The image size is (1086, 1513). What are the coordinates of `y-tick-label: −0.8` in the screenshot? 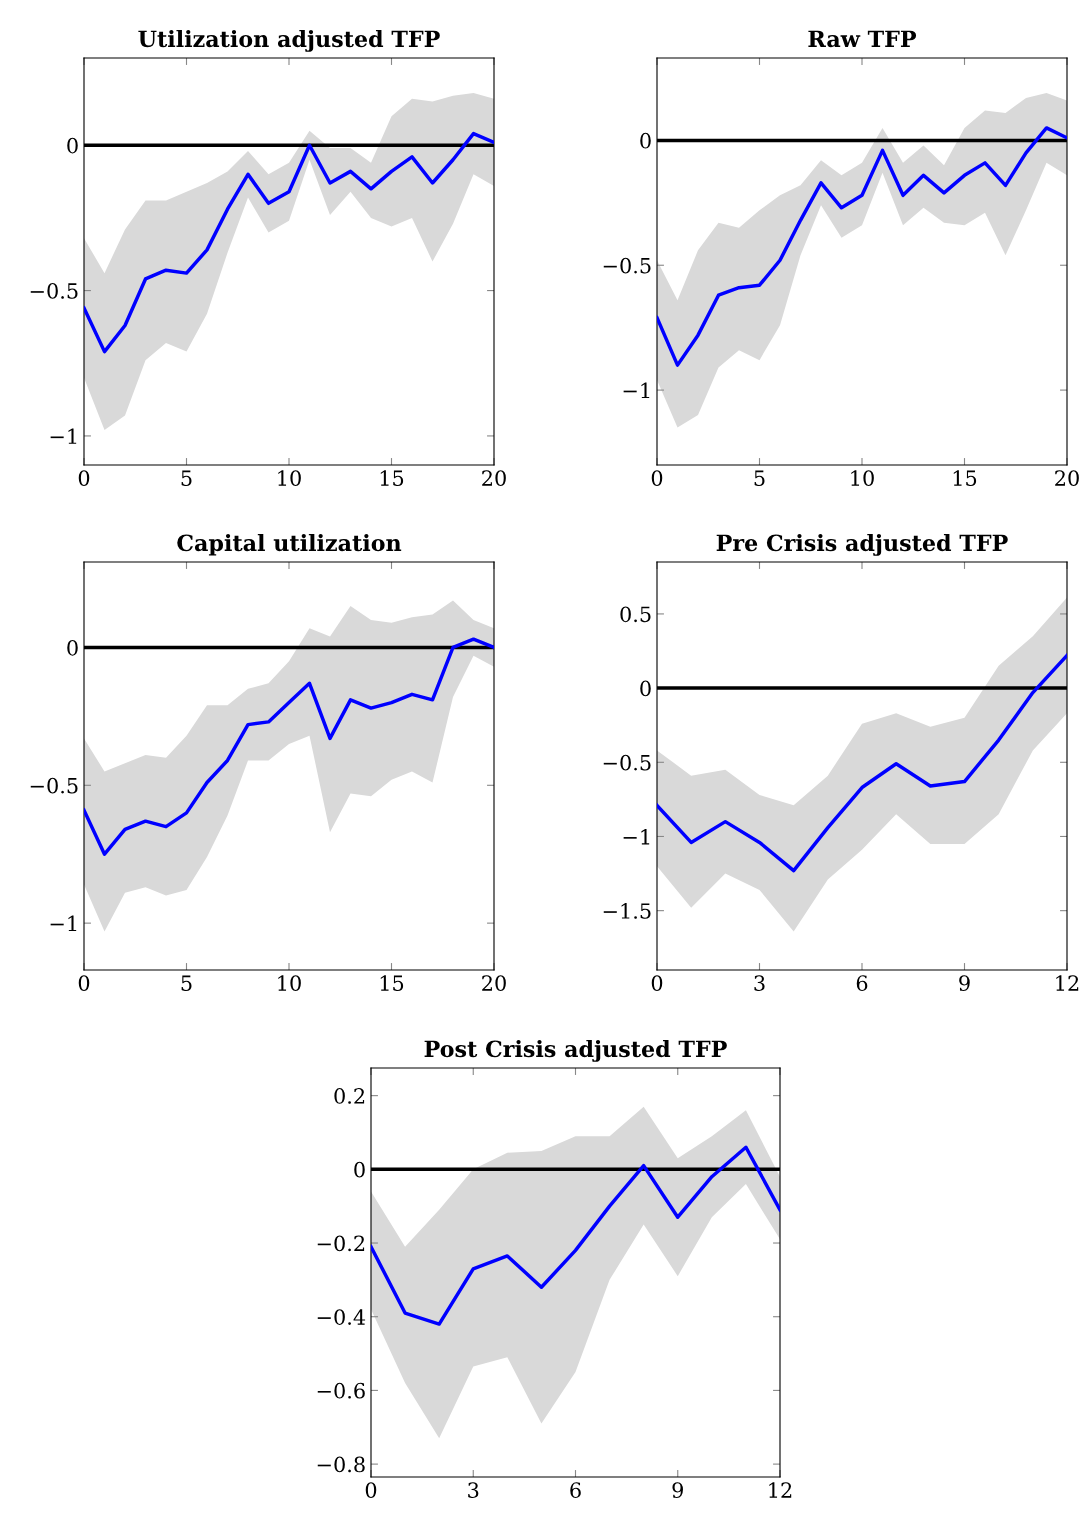 It's located at (341, 1464).